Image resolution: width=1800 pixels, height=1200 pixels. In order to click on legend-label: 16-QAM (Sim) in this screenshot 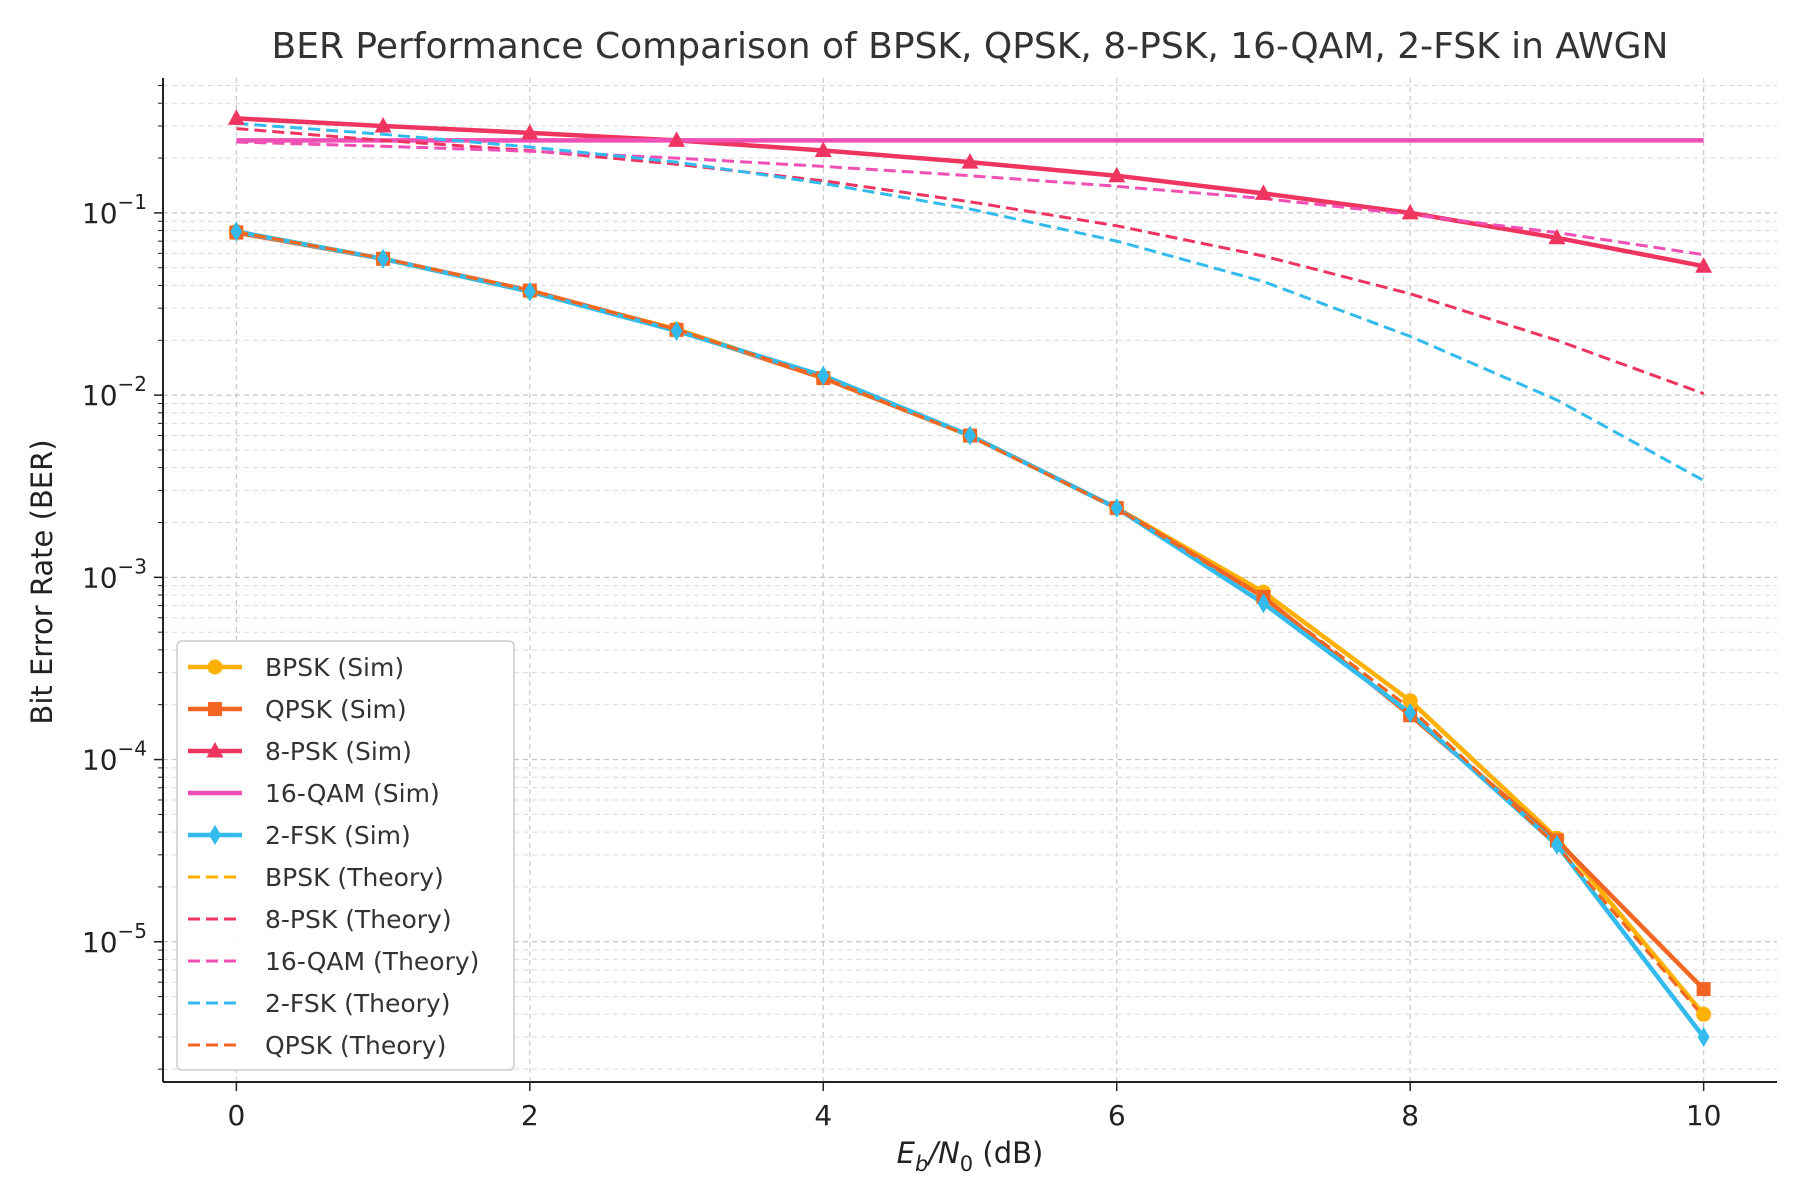, I will do `click(352, 793)`.